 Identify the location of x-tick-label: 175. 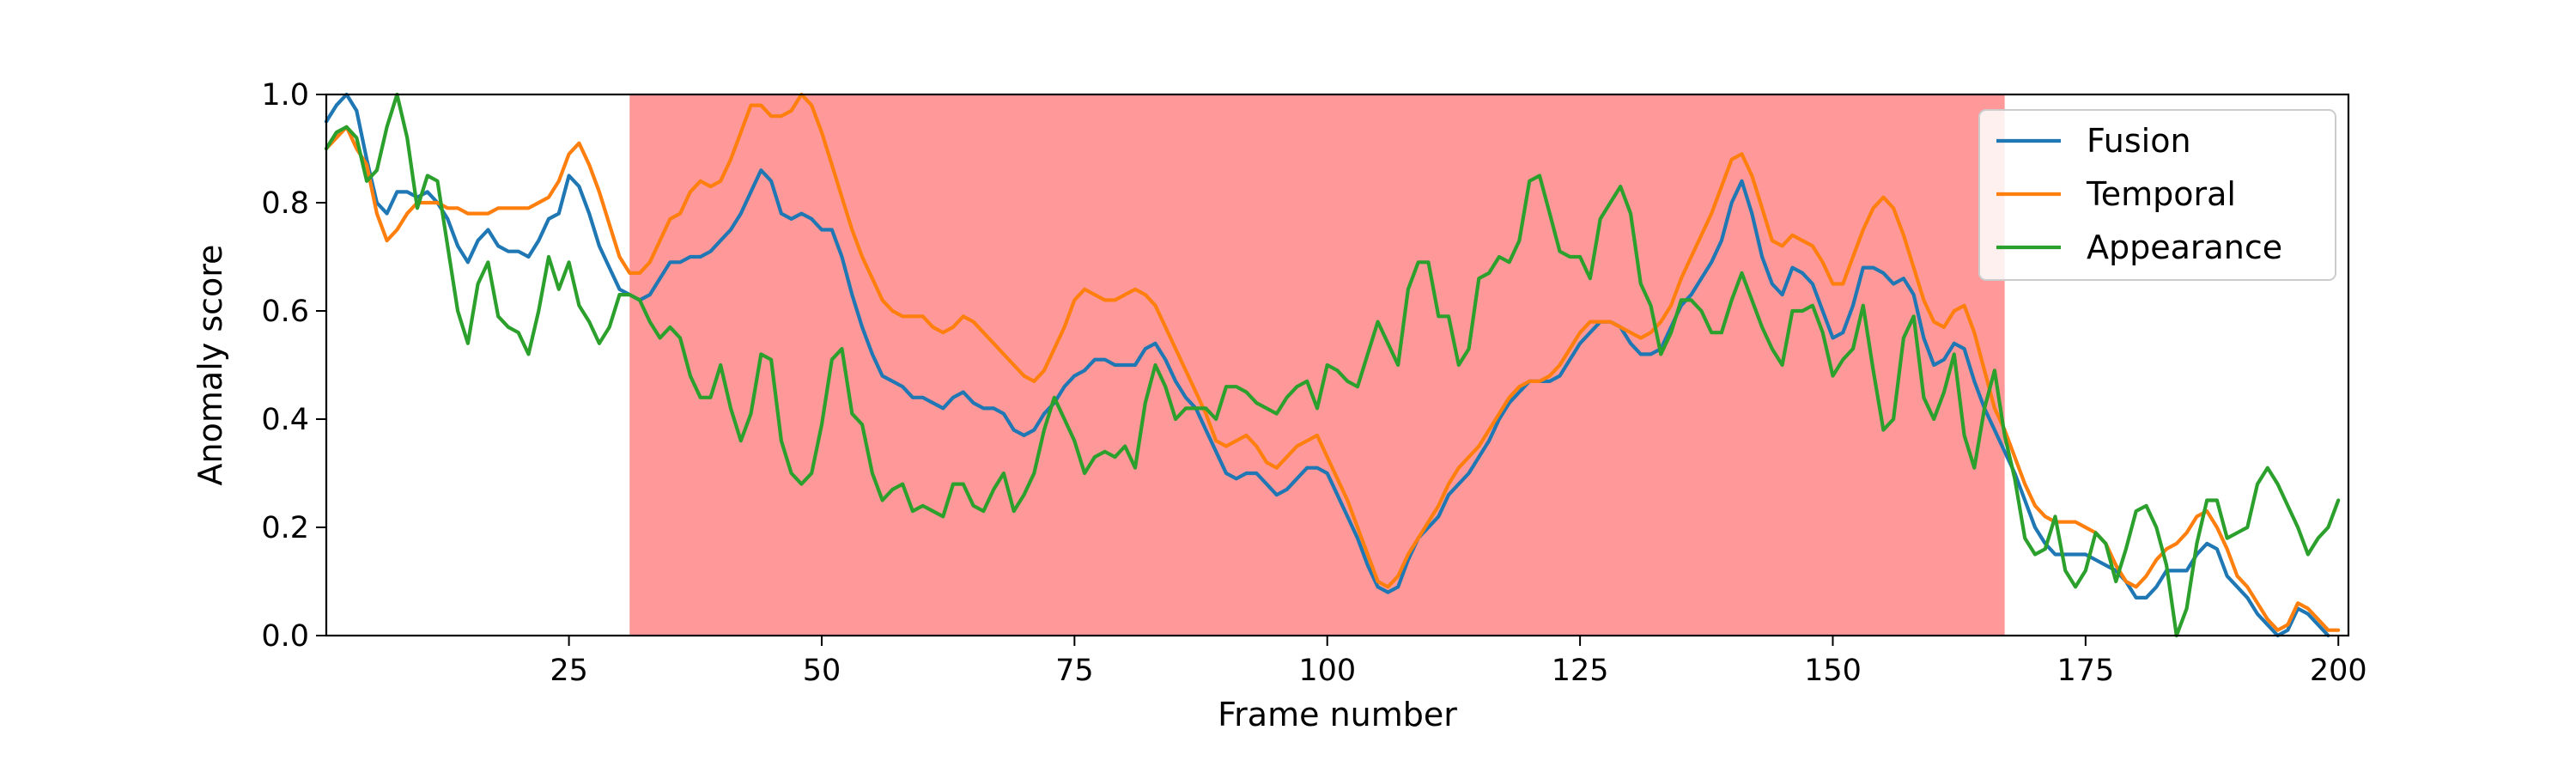
(2085, 671).